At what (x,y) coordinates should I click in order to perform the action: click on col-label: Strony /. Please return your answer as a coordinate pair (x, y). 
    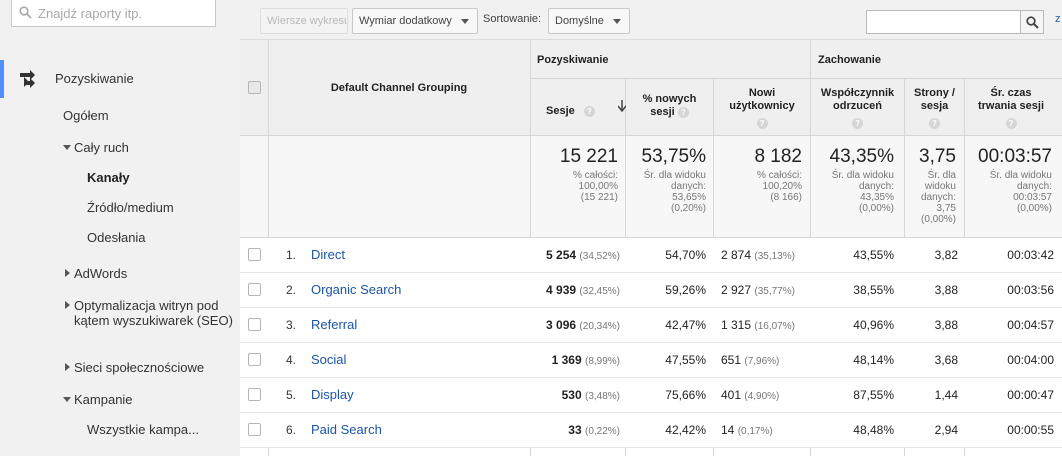
    Looking at the image, I should click on (934, 93).